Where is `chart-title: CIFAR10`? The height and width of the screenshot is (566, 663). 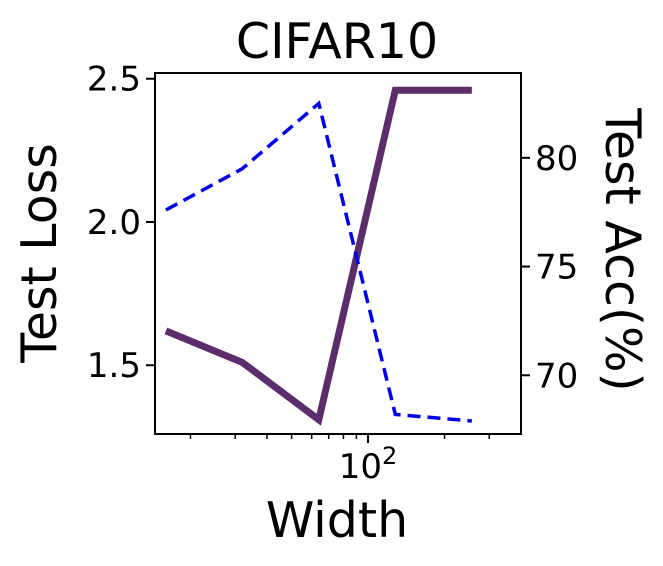
chart-title: CIFAR10 is located at coordinates (337, 41).